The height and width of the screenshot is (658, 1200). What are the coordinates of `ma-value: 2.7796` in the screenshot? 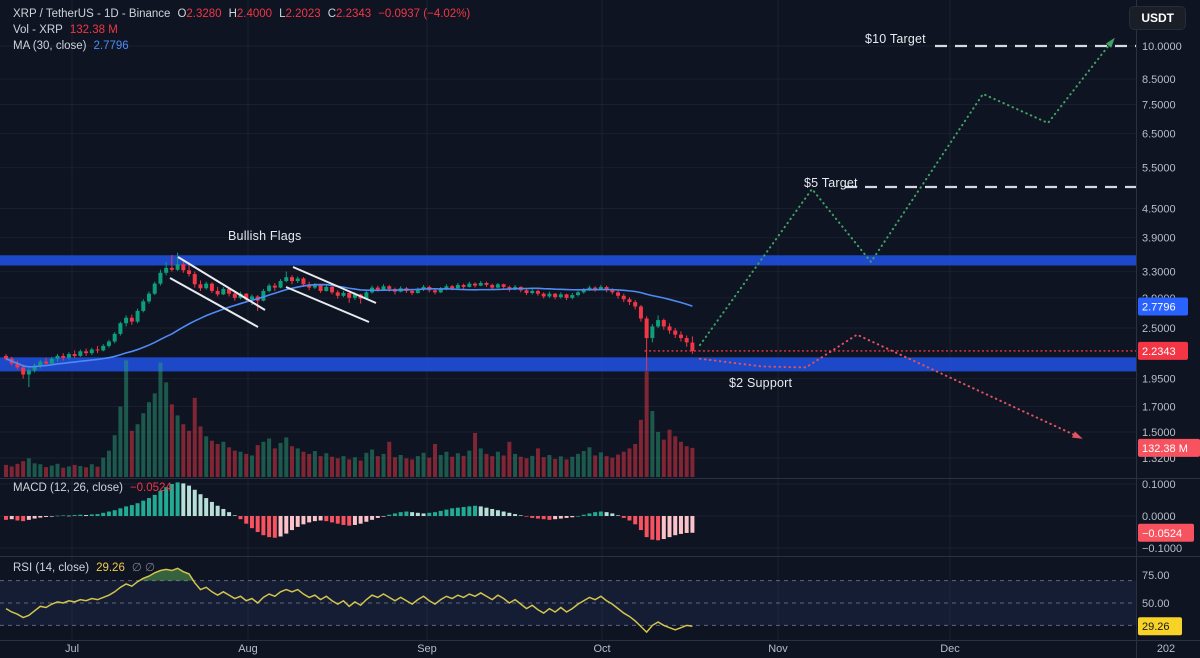 It's located at (111, 46).